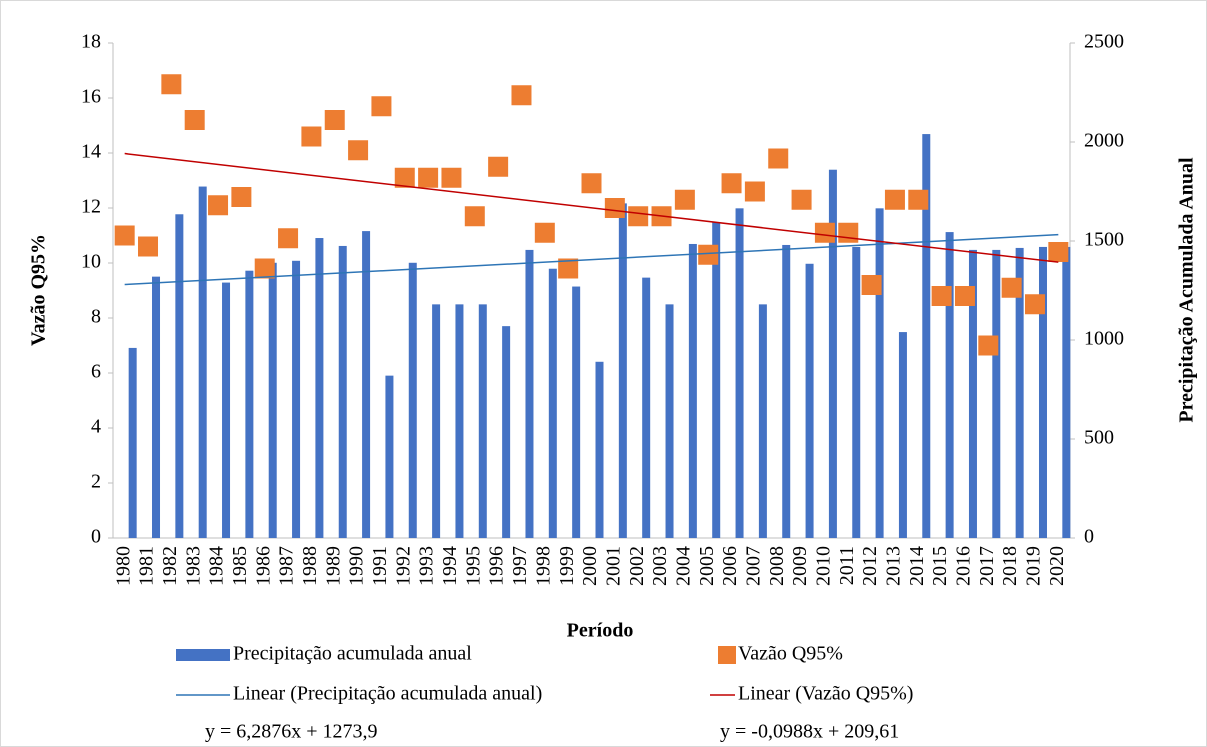  Describe the element at coordinates (96, 427) in the screenshot. I see `y-tick-label: 4` at that location.